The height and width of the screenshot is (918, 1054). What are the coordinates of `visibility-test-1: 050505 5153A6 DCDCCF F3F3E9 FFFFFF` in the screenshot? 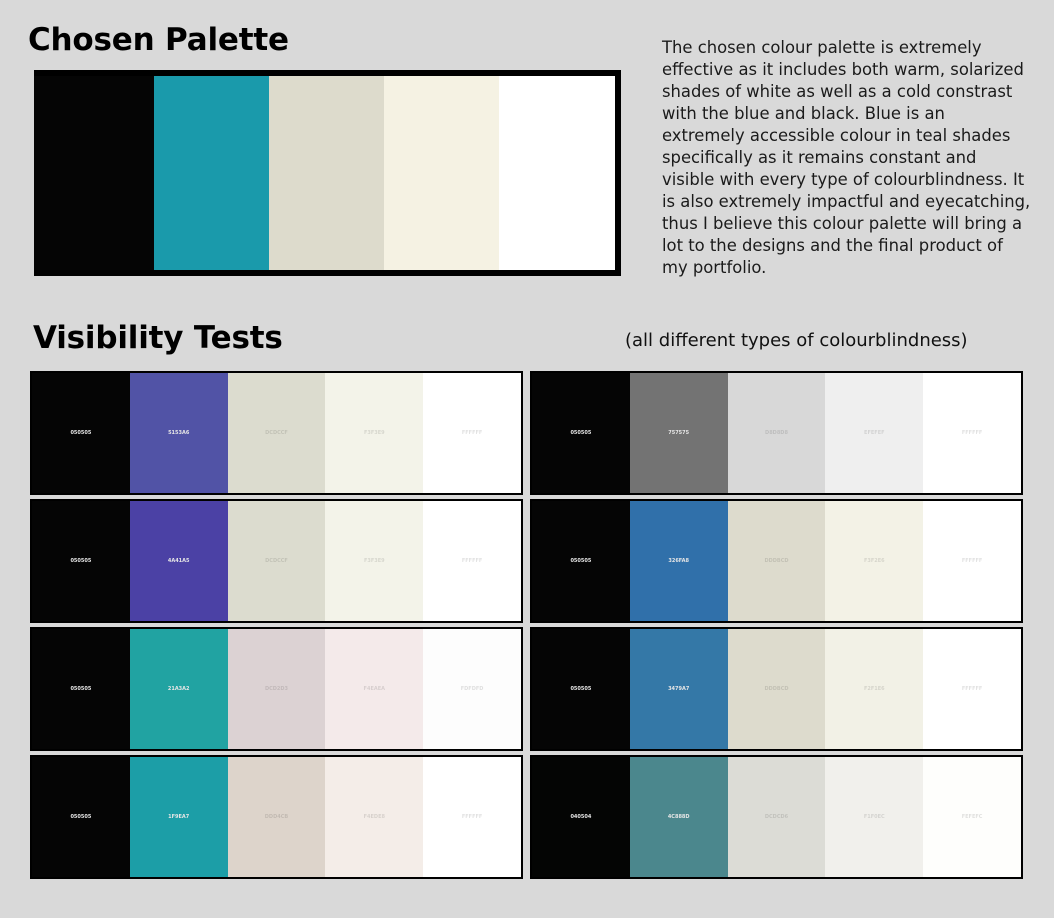 It's located at (276, 433).